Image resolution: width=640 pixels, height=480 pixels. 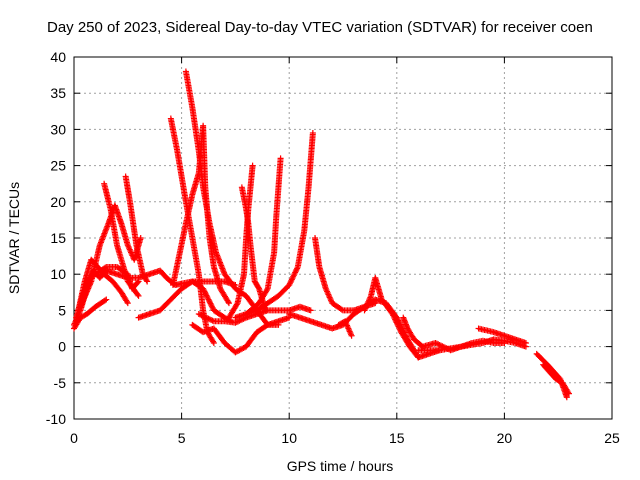 What do you see at coordinates (62, 347) in the screenshot?
I see `y-tick-label: 0` at bounding box center [62, 347].